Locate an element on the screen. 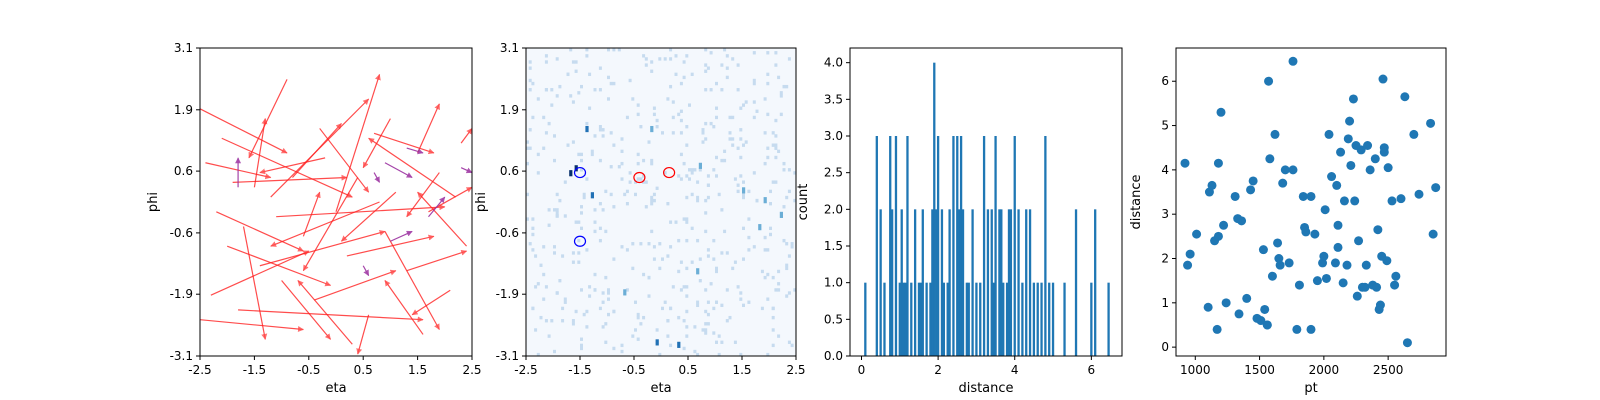  purple-arrow is located at coordinates (437, 207).